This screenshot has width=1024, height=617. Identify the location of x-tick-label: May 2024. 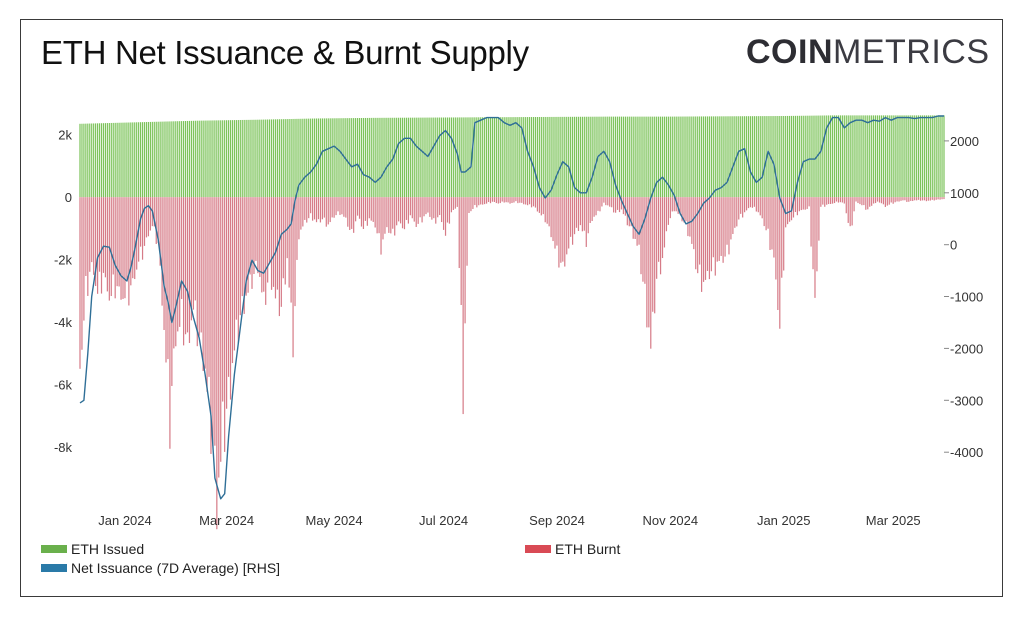
(334, 520).